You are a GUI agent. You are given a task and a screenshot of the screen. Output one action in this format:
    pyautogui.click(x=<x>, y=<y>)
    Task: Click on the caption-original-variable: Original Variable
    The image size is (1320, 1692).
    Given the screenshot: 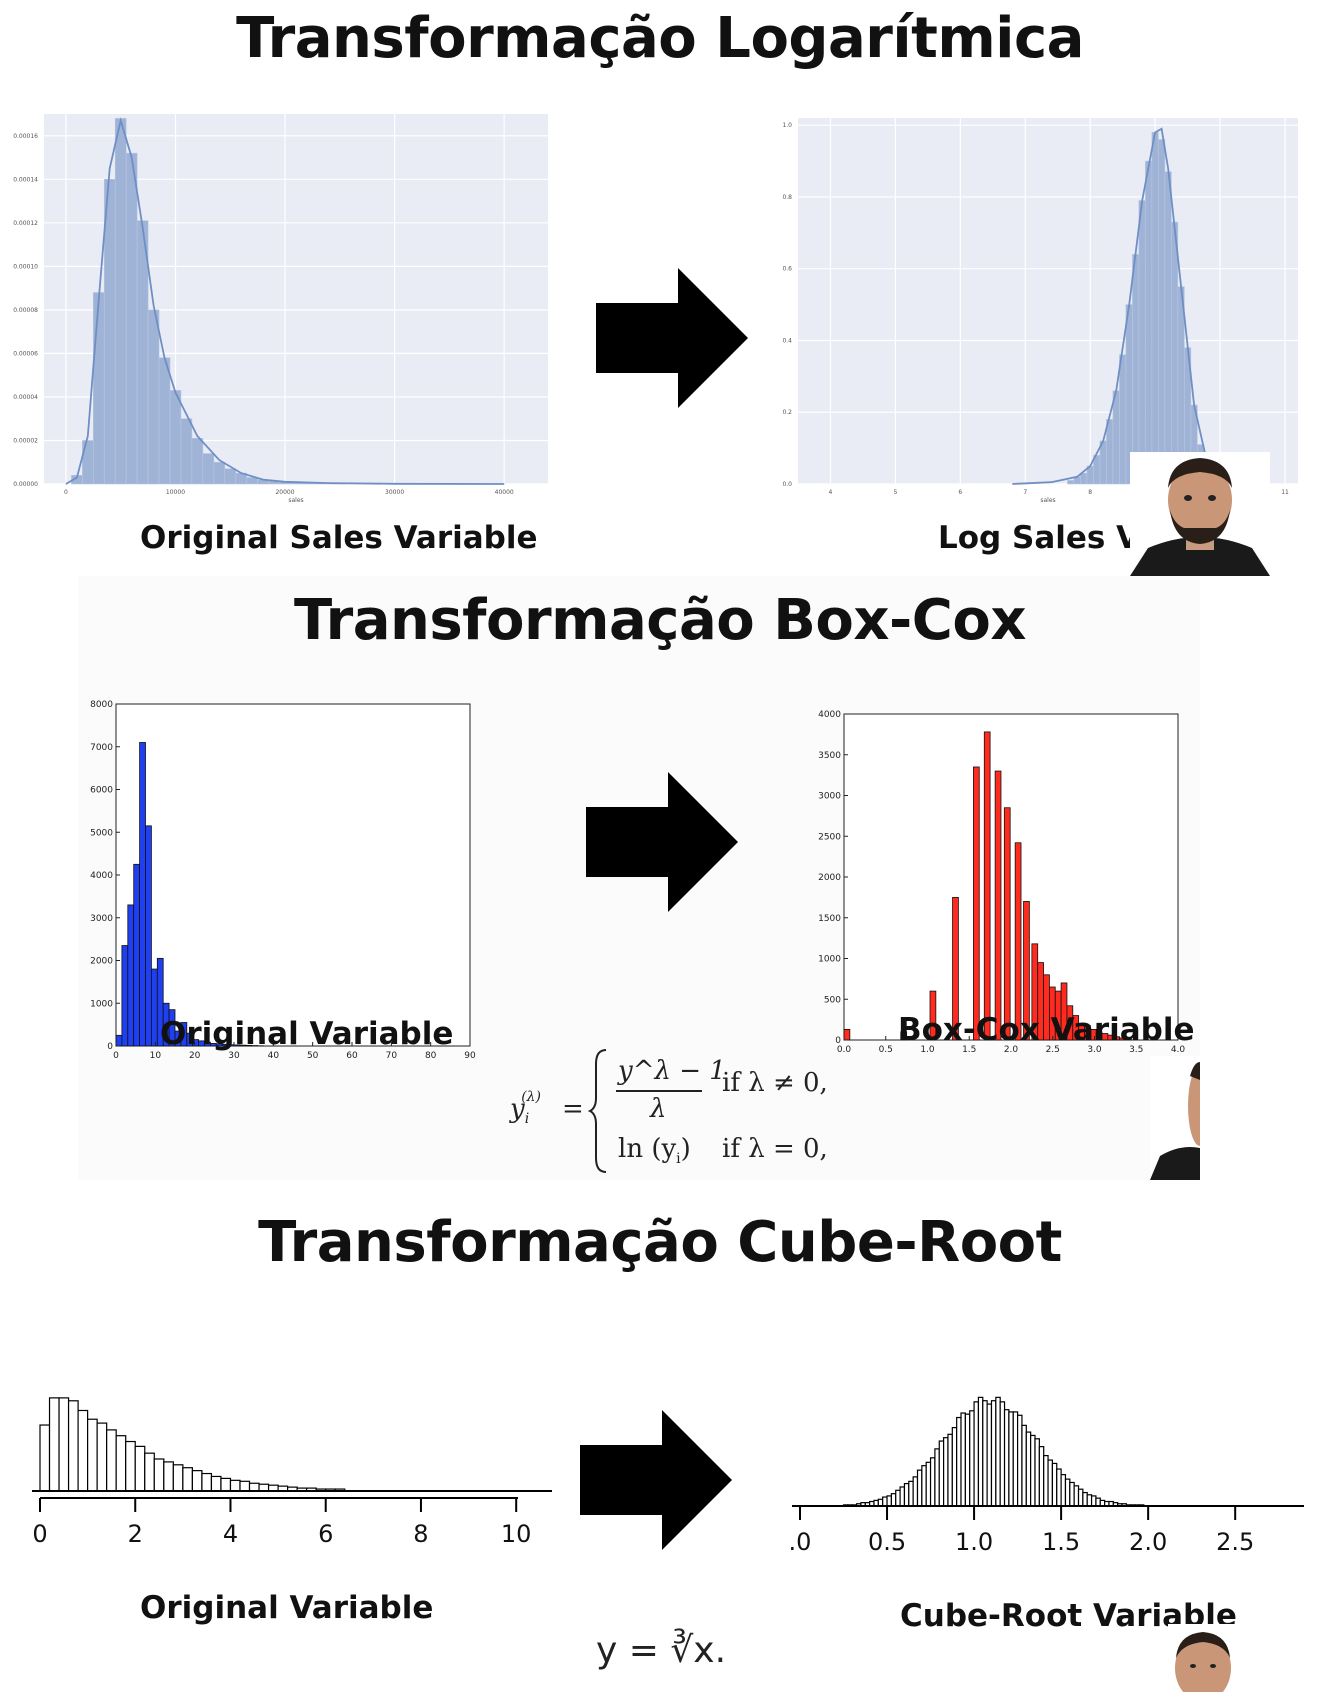 What is the action you would take?
    pyautogui.click(x=307, y=1034)
    